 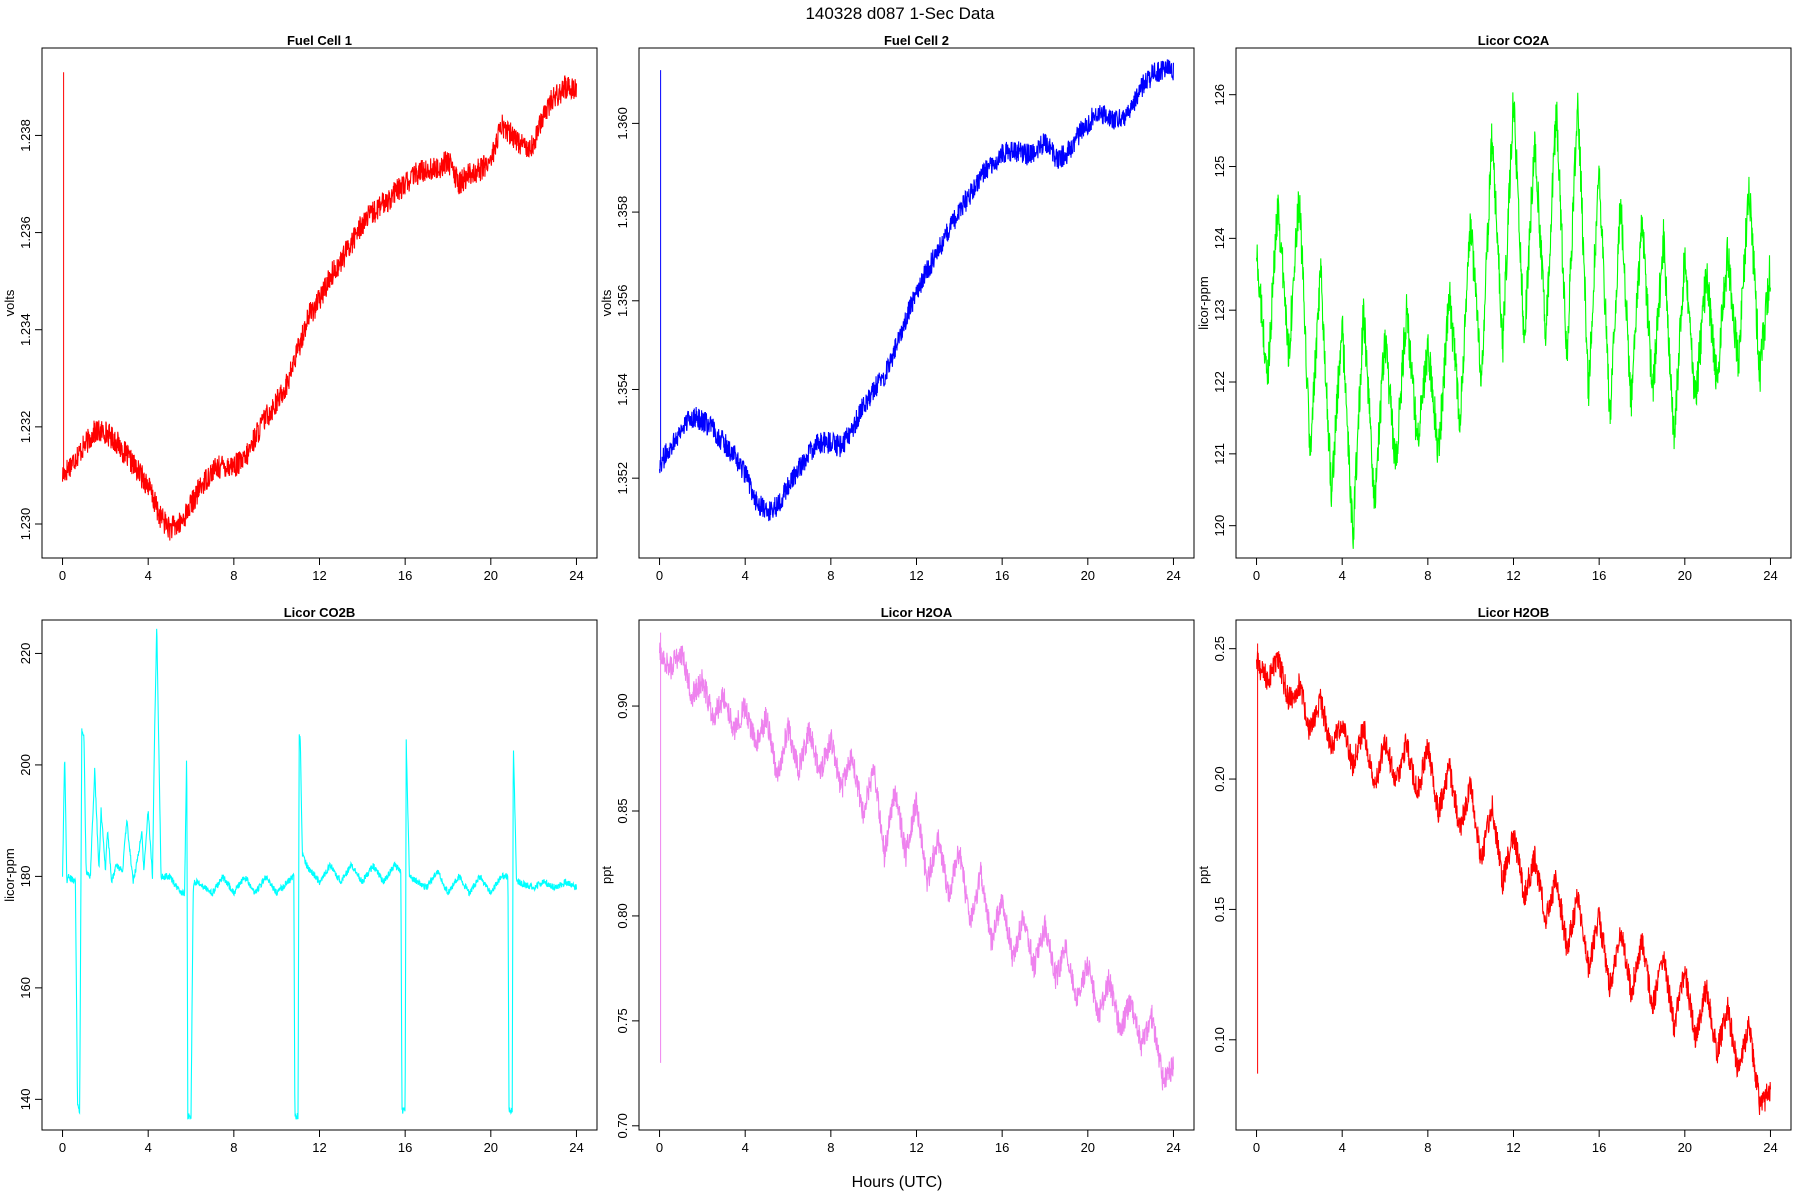 What do you see at coordinates (1219, 778) in the screenshot?
I see `licor-h2ob-ytick-label: 0.20` at bounding box center [1219, 778].